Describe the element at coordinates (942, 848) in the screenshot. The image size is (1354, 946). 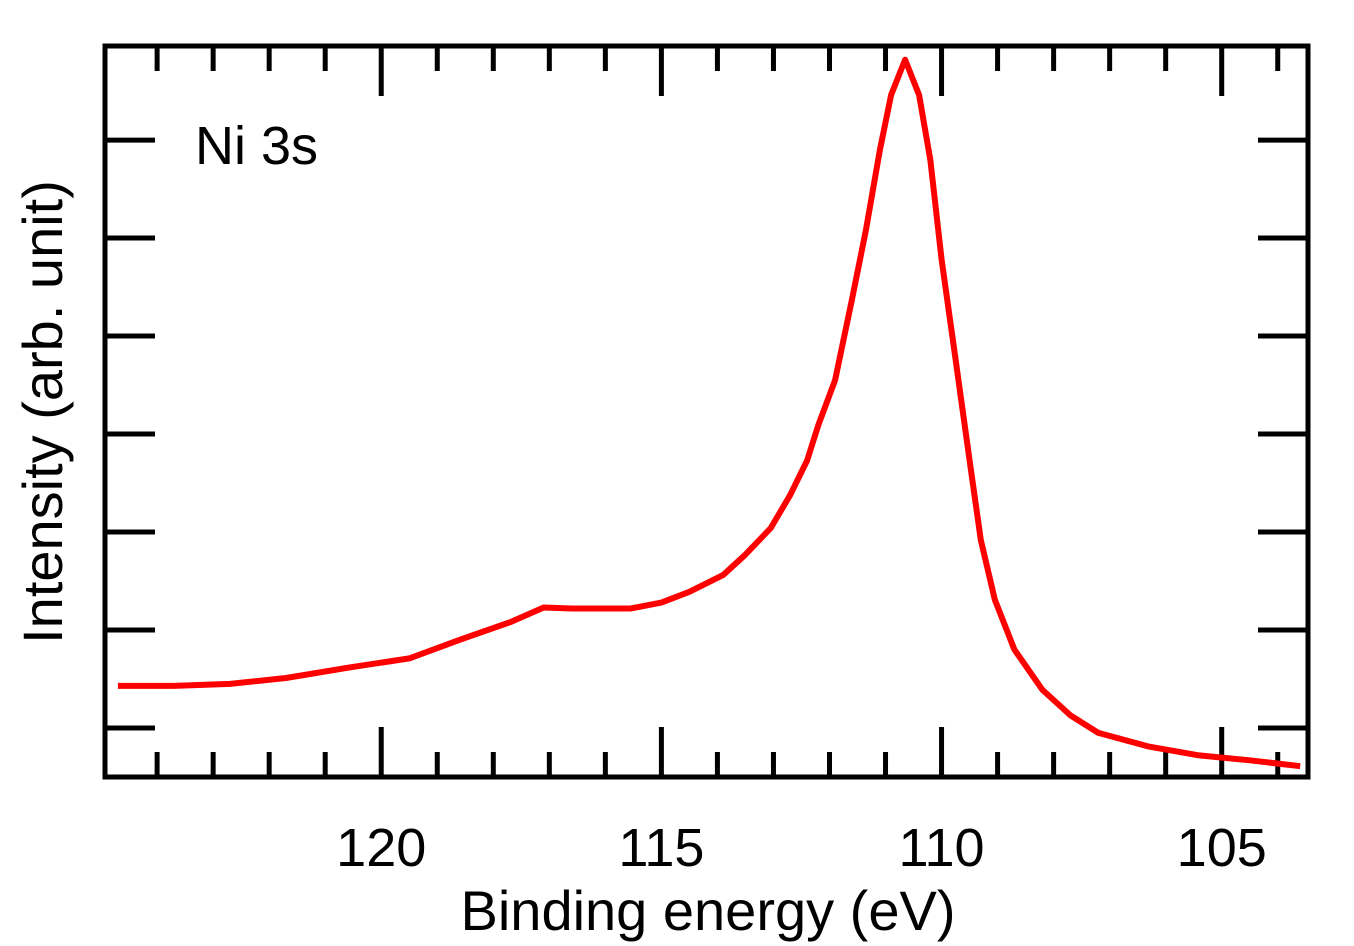
I see `x-tick-label: 110` at that location.